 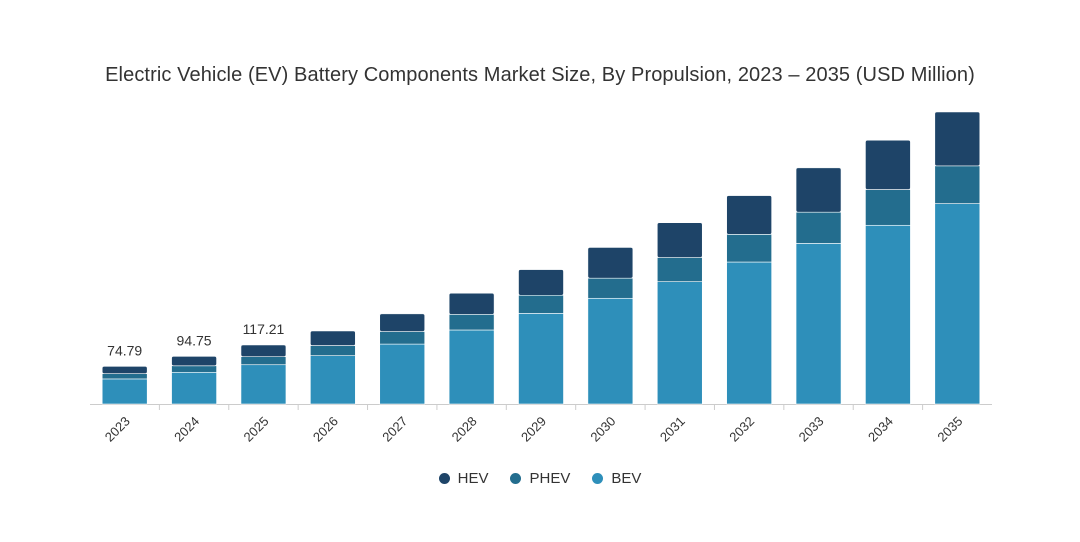 I want to click on bar-phev-2028, so click(x=471, y=322).